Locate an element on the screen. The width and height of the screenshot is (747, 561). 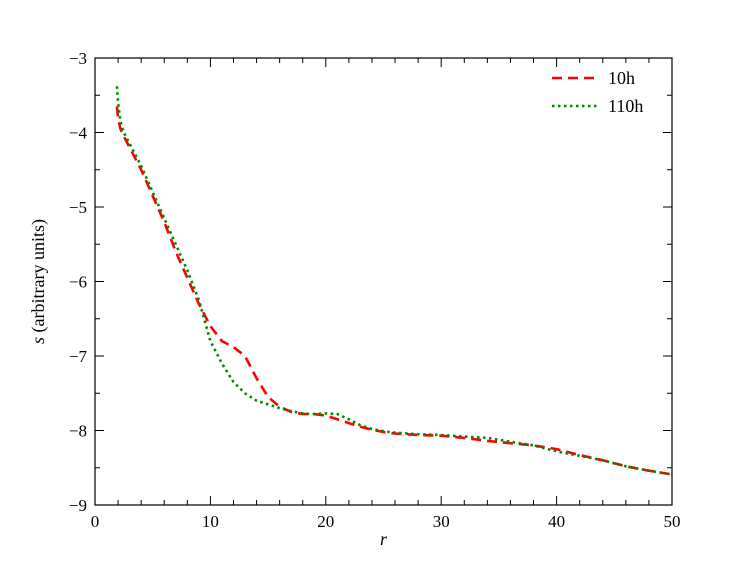
y-axis-label: s (arbitrary units) is located at coordinates (38, 281).